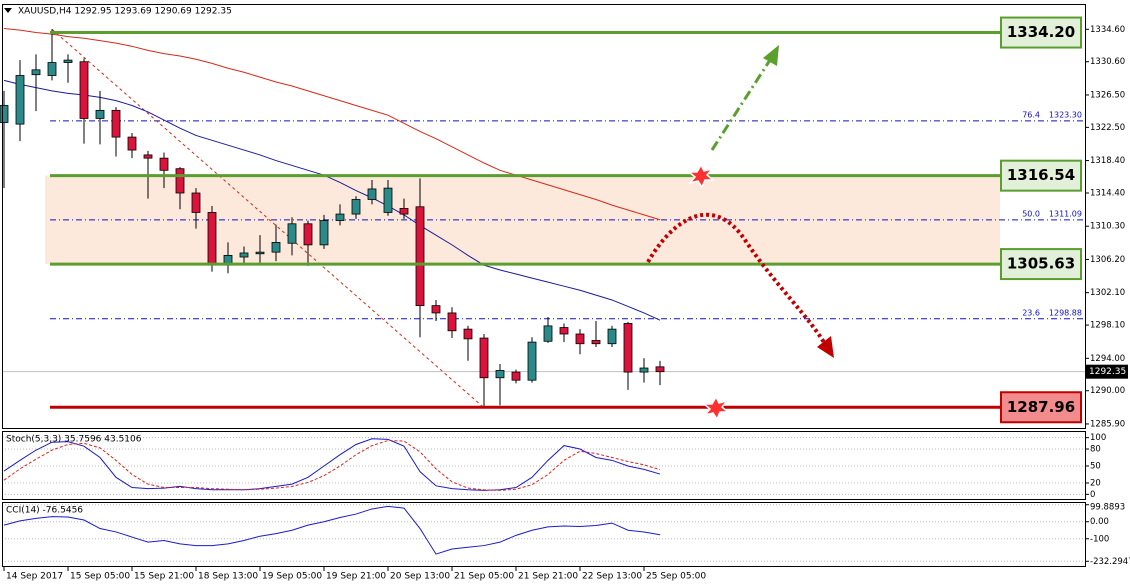  I want to click on fib-price: 1311.09, so click(1065, 213).